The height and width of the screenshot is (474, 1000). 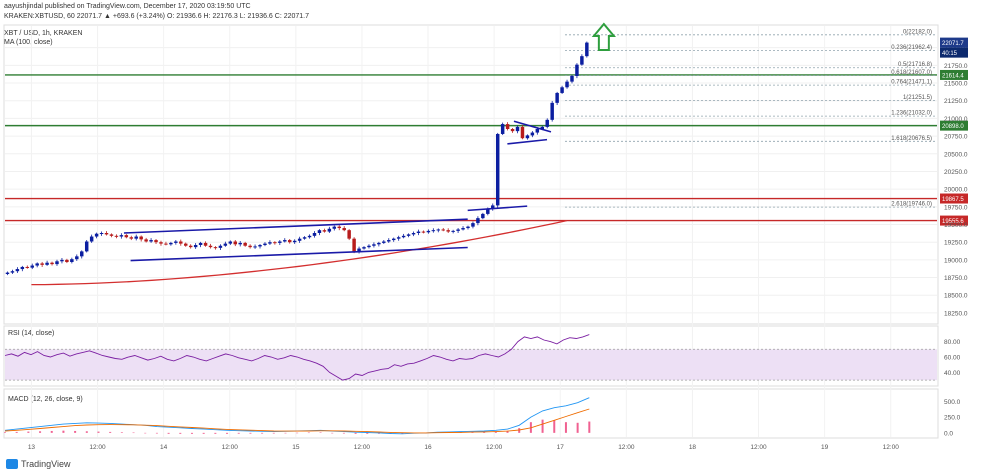 I want to click on fib-label: 0.5(21716.8), so click(x=915, y=65).